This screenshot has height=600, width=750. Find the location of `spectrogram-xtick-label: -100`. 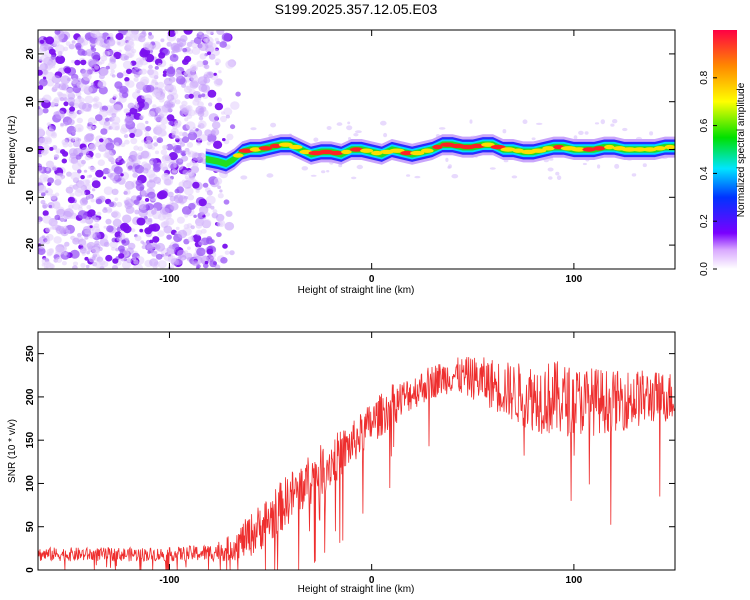

spectrogram-xtick-label: -100 is located at coordinates (169, 279).